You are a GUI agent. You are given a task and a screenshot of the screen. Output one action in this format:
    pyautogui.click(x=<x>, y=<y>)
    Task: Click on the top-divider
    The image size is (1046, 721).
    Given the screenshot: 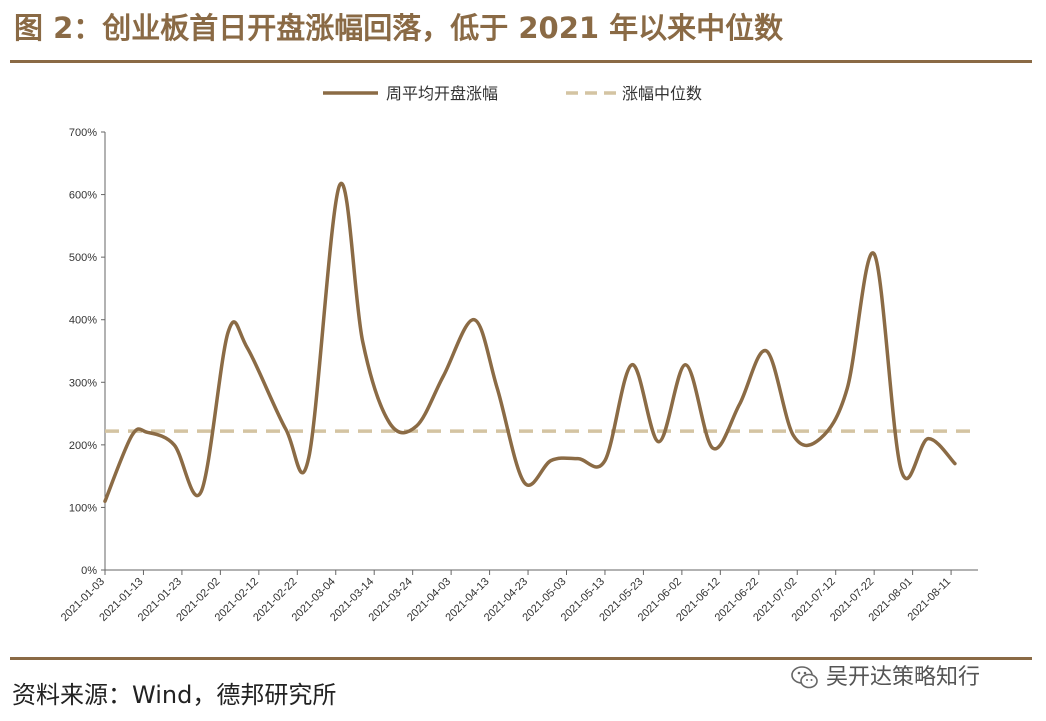 What is the action you would take?
    pyautogui.click(x=521, y=61)
    